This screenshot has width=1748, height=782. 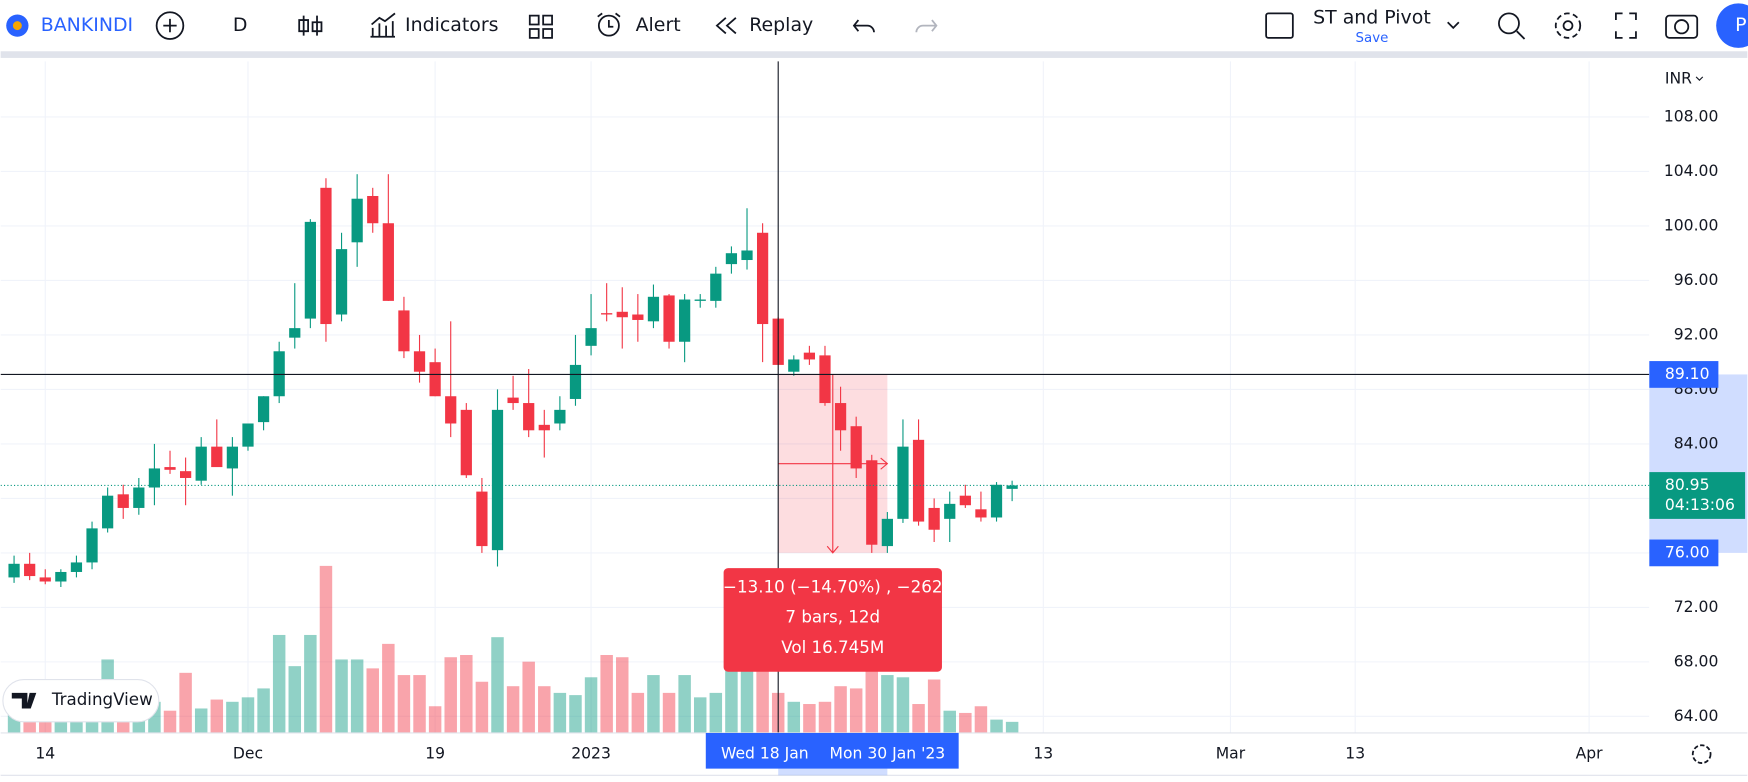 I want to click on toolbar-bg, so click(x=874, y=26).